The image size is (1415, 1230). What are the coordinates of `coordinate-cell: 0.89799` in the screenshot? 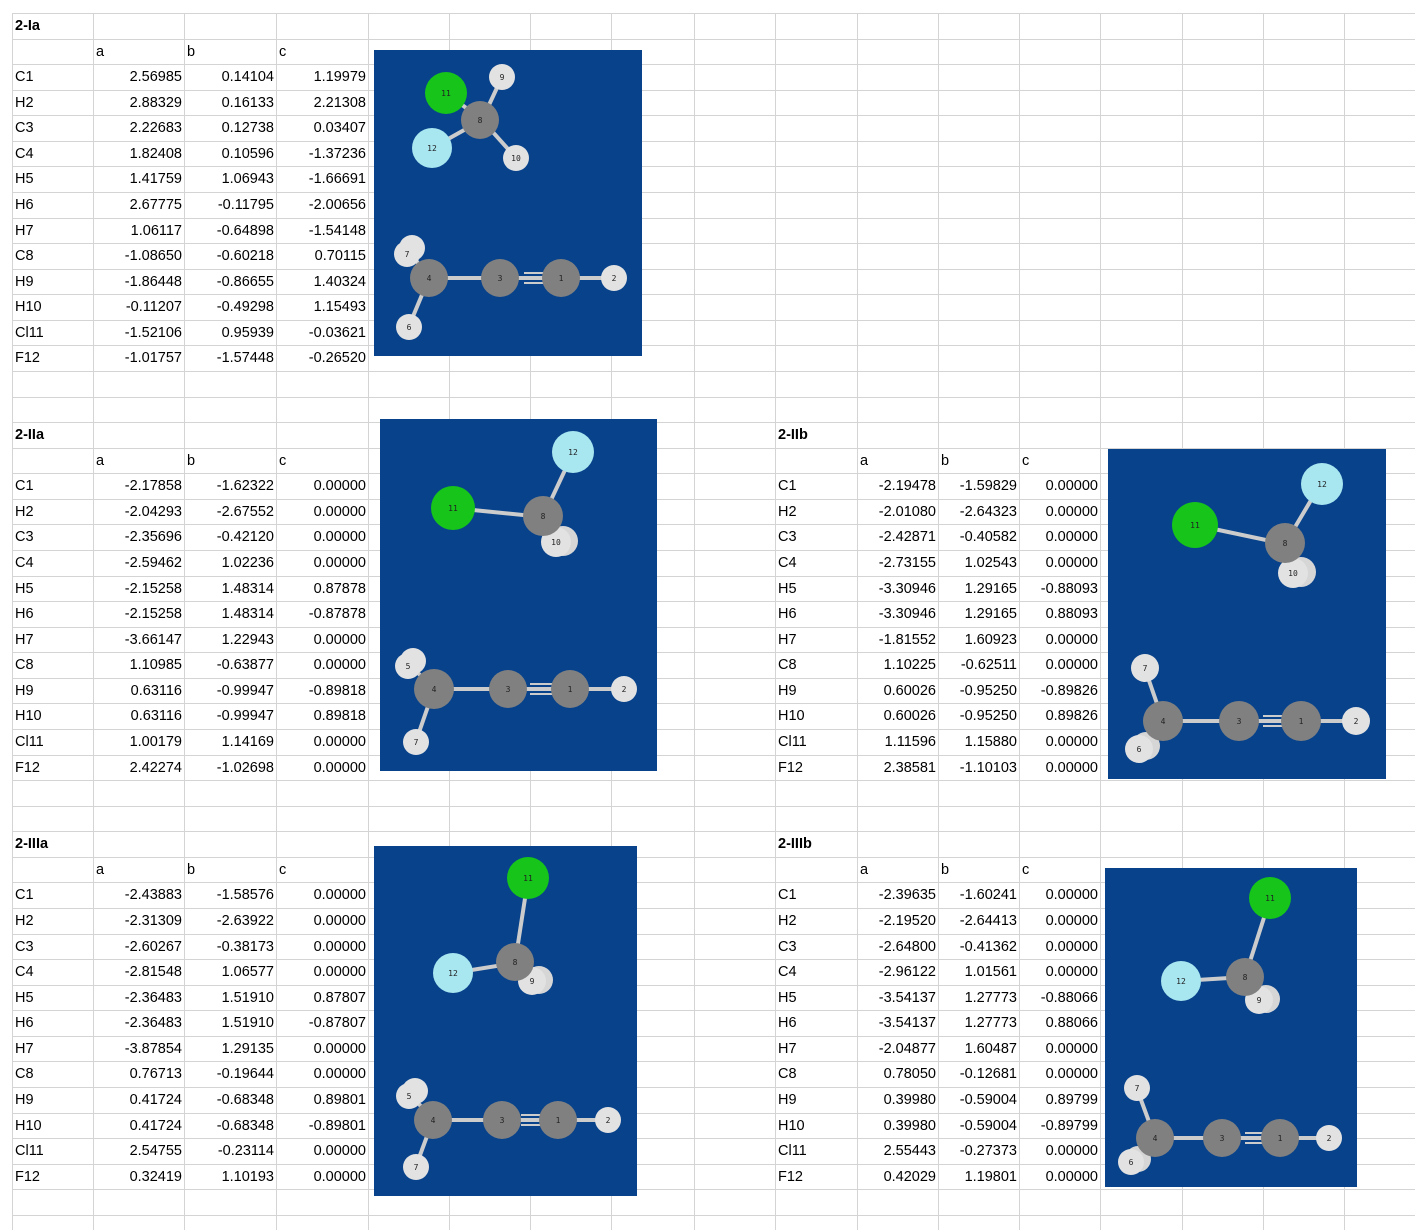 It's located at (1071, 1100).